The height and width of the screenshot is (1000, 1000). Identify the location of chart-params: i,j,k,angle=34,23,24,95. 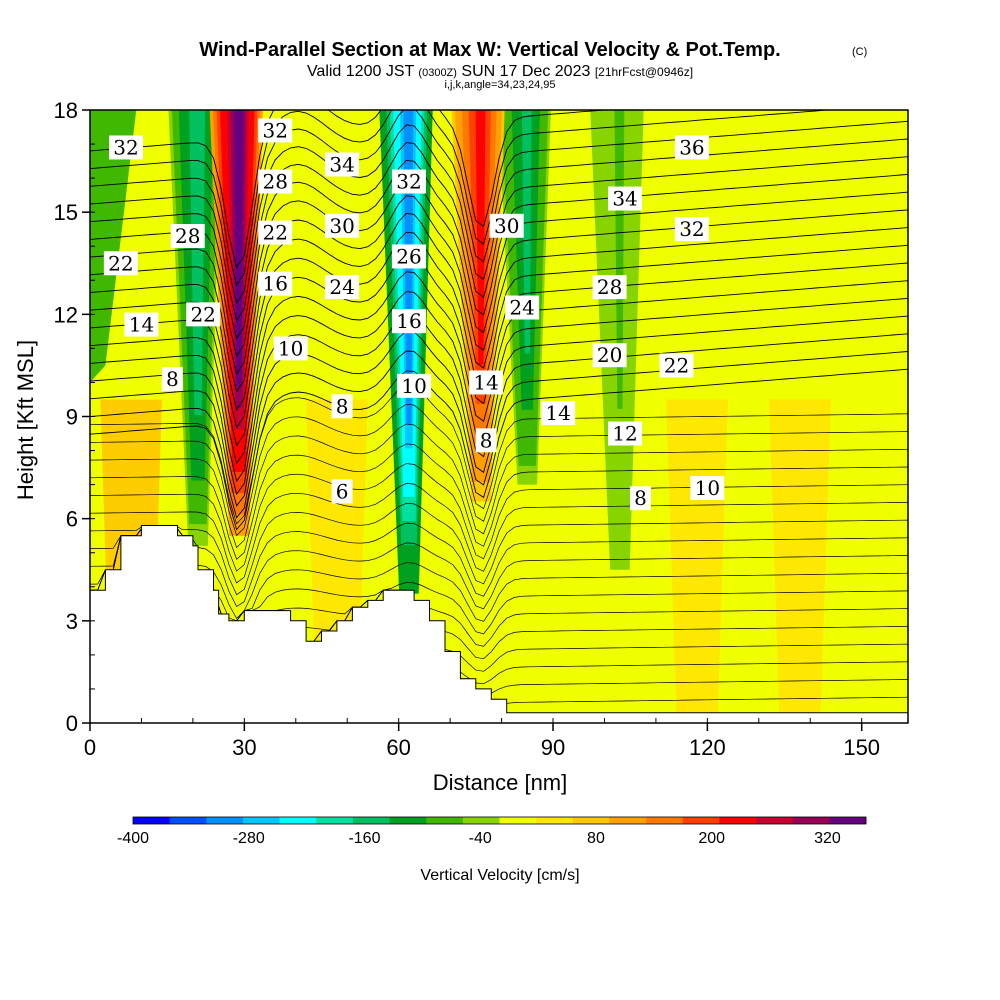
(499, 85).